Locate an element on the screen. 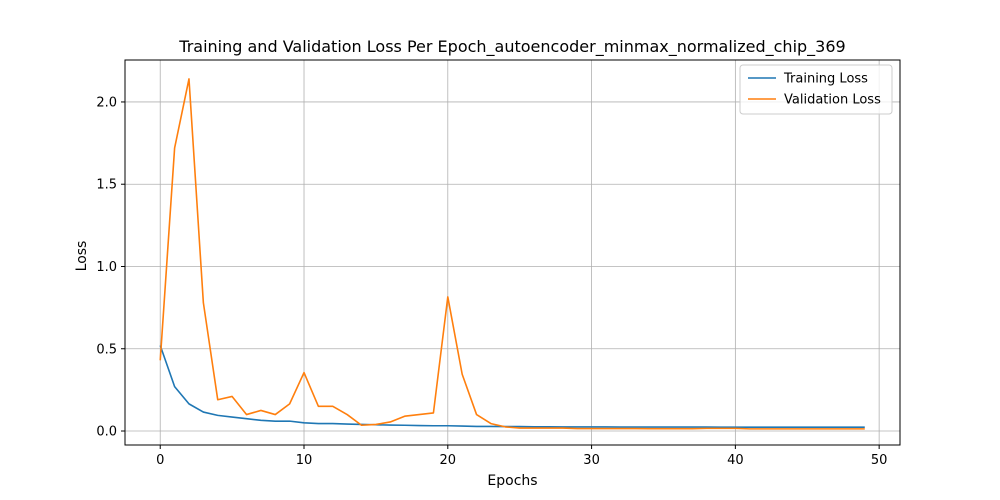 Image resolution: width=1000 pixels, height=500 pixels. x-tick-label: 20 is located at coordinates (448, 460).